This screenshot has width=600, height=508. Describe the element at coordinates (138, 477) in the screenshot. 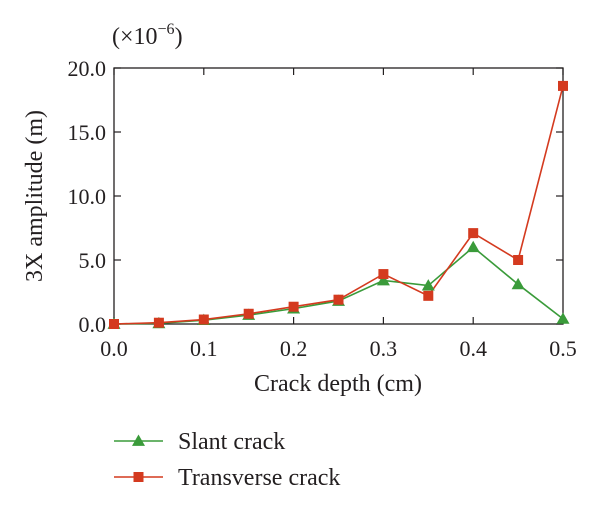

I see `legend-transverse-crack-marker` at that location.